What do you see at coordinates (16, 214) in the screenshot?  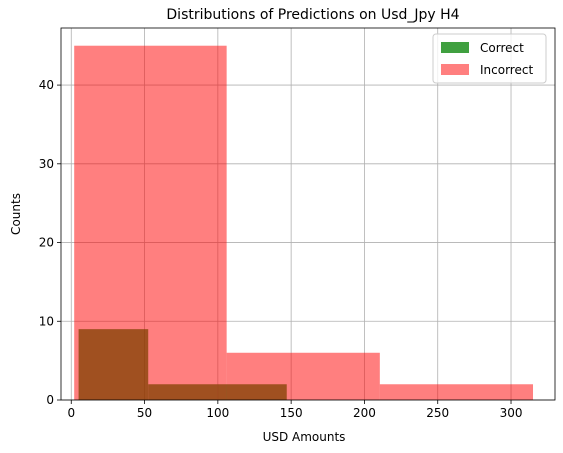 I see `y-axis-label: Counts` at bounding box center [16, 214].